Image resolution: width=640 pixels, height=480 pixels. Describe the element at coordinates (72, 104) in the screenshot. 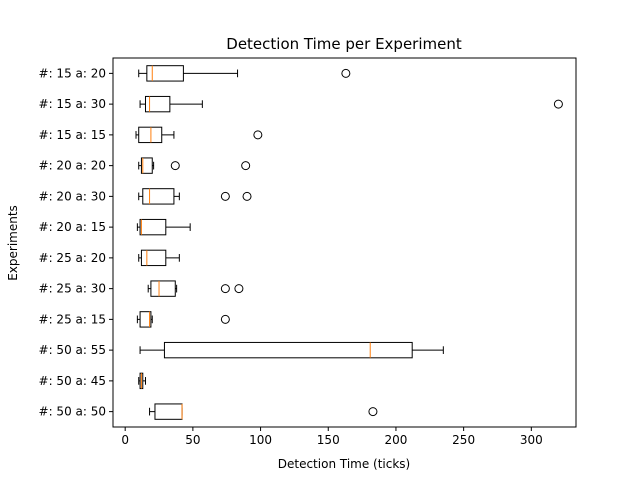

I see `y-tick-label: #: 15 a: 30` at that location.